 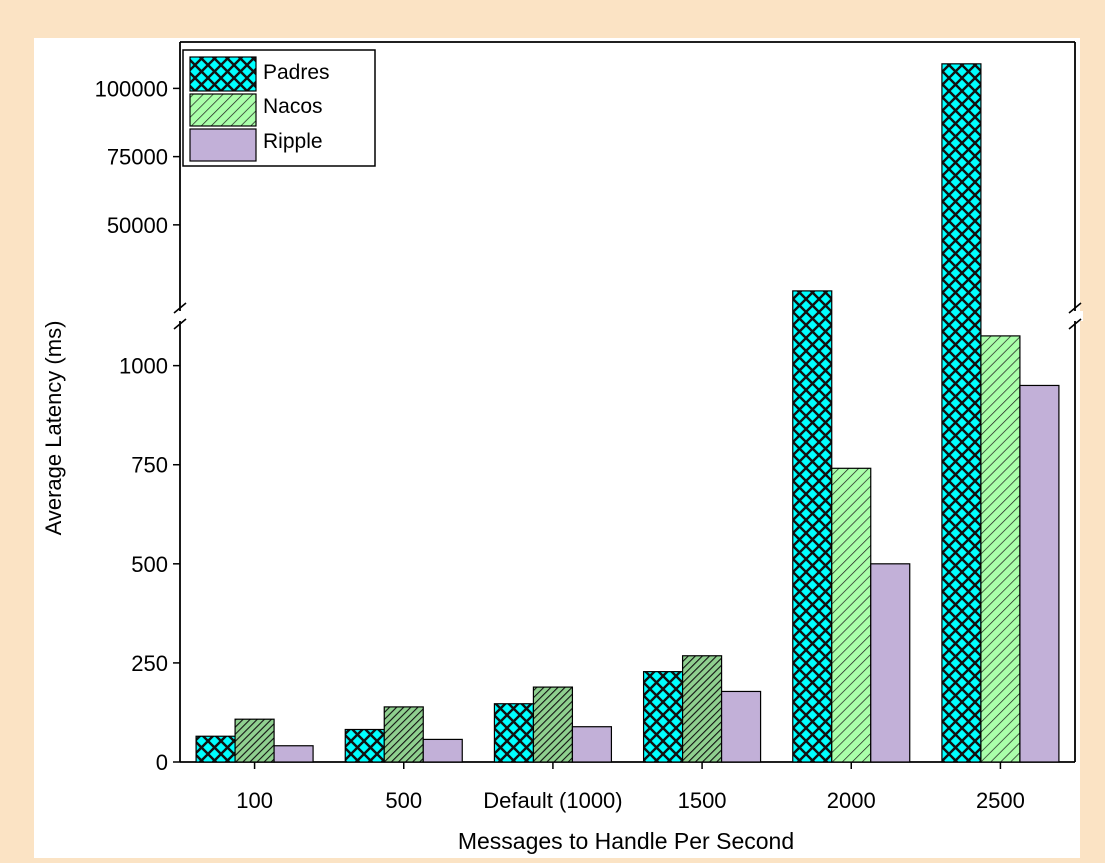 I want to click on x-tick-label-2: 500, so click(x=403, y=800).